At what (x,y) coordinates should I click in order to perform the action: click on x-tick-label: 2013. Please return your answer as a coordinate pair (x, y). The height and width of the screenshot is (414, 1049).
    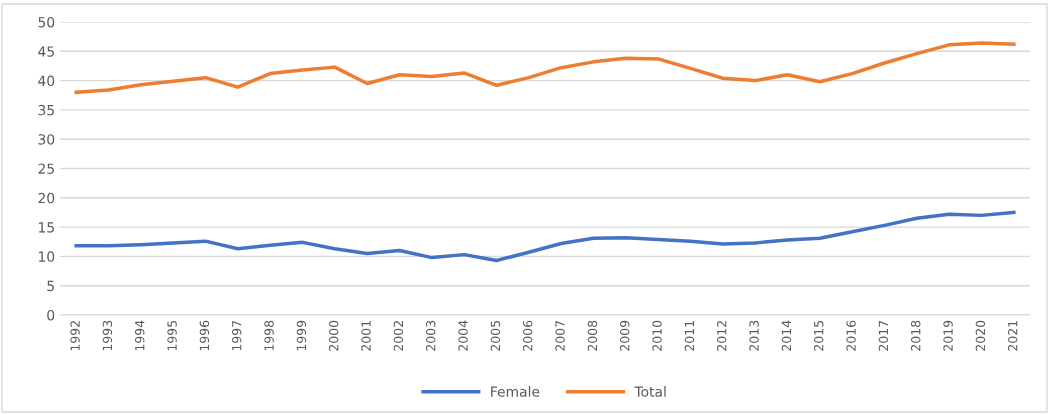
    Looking at the image, I should click on (754, 335).